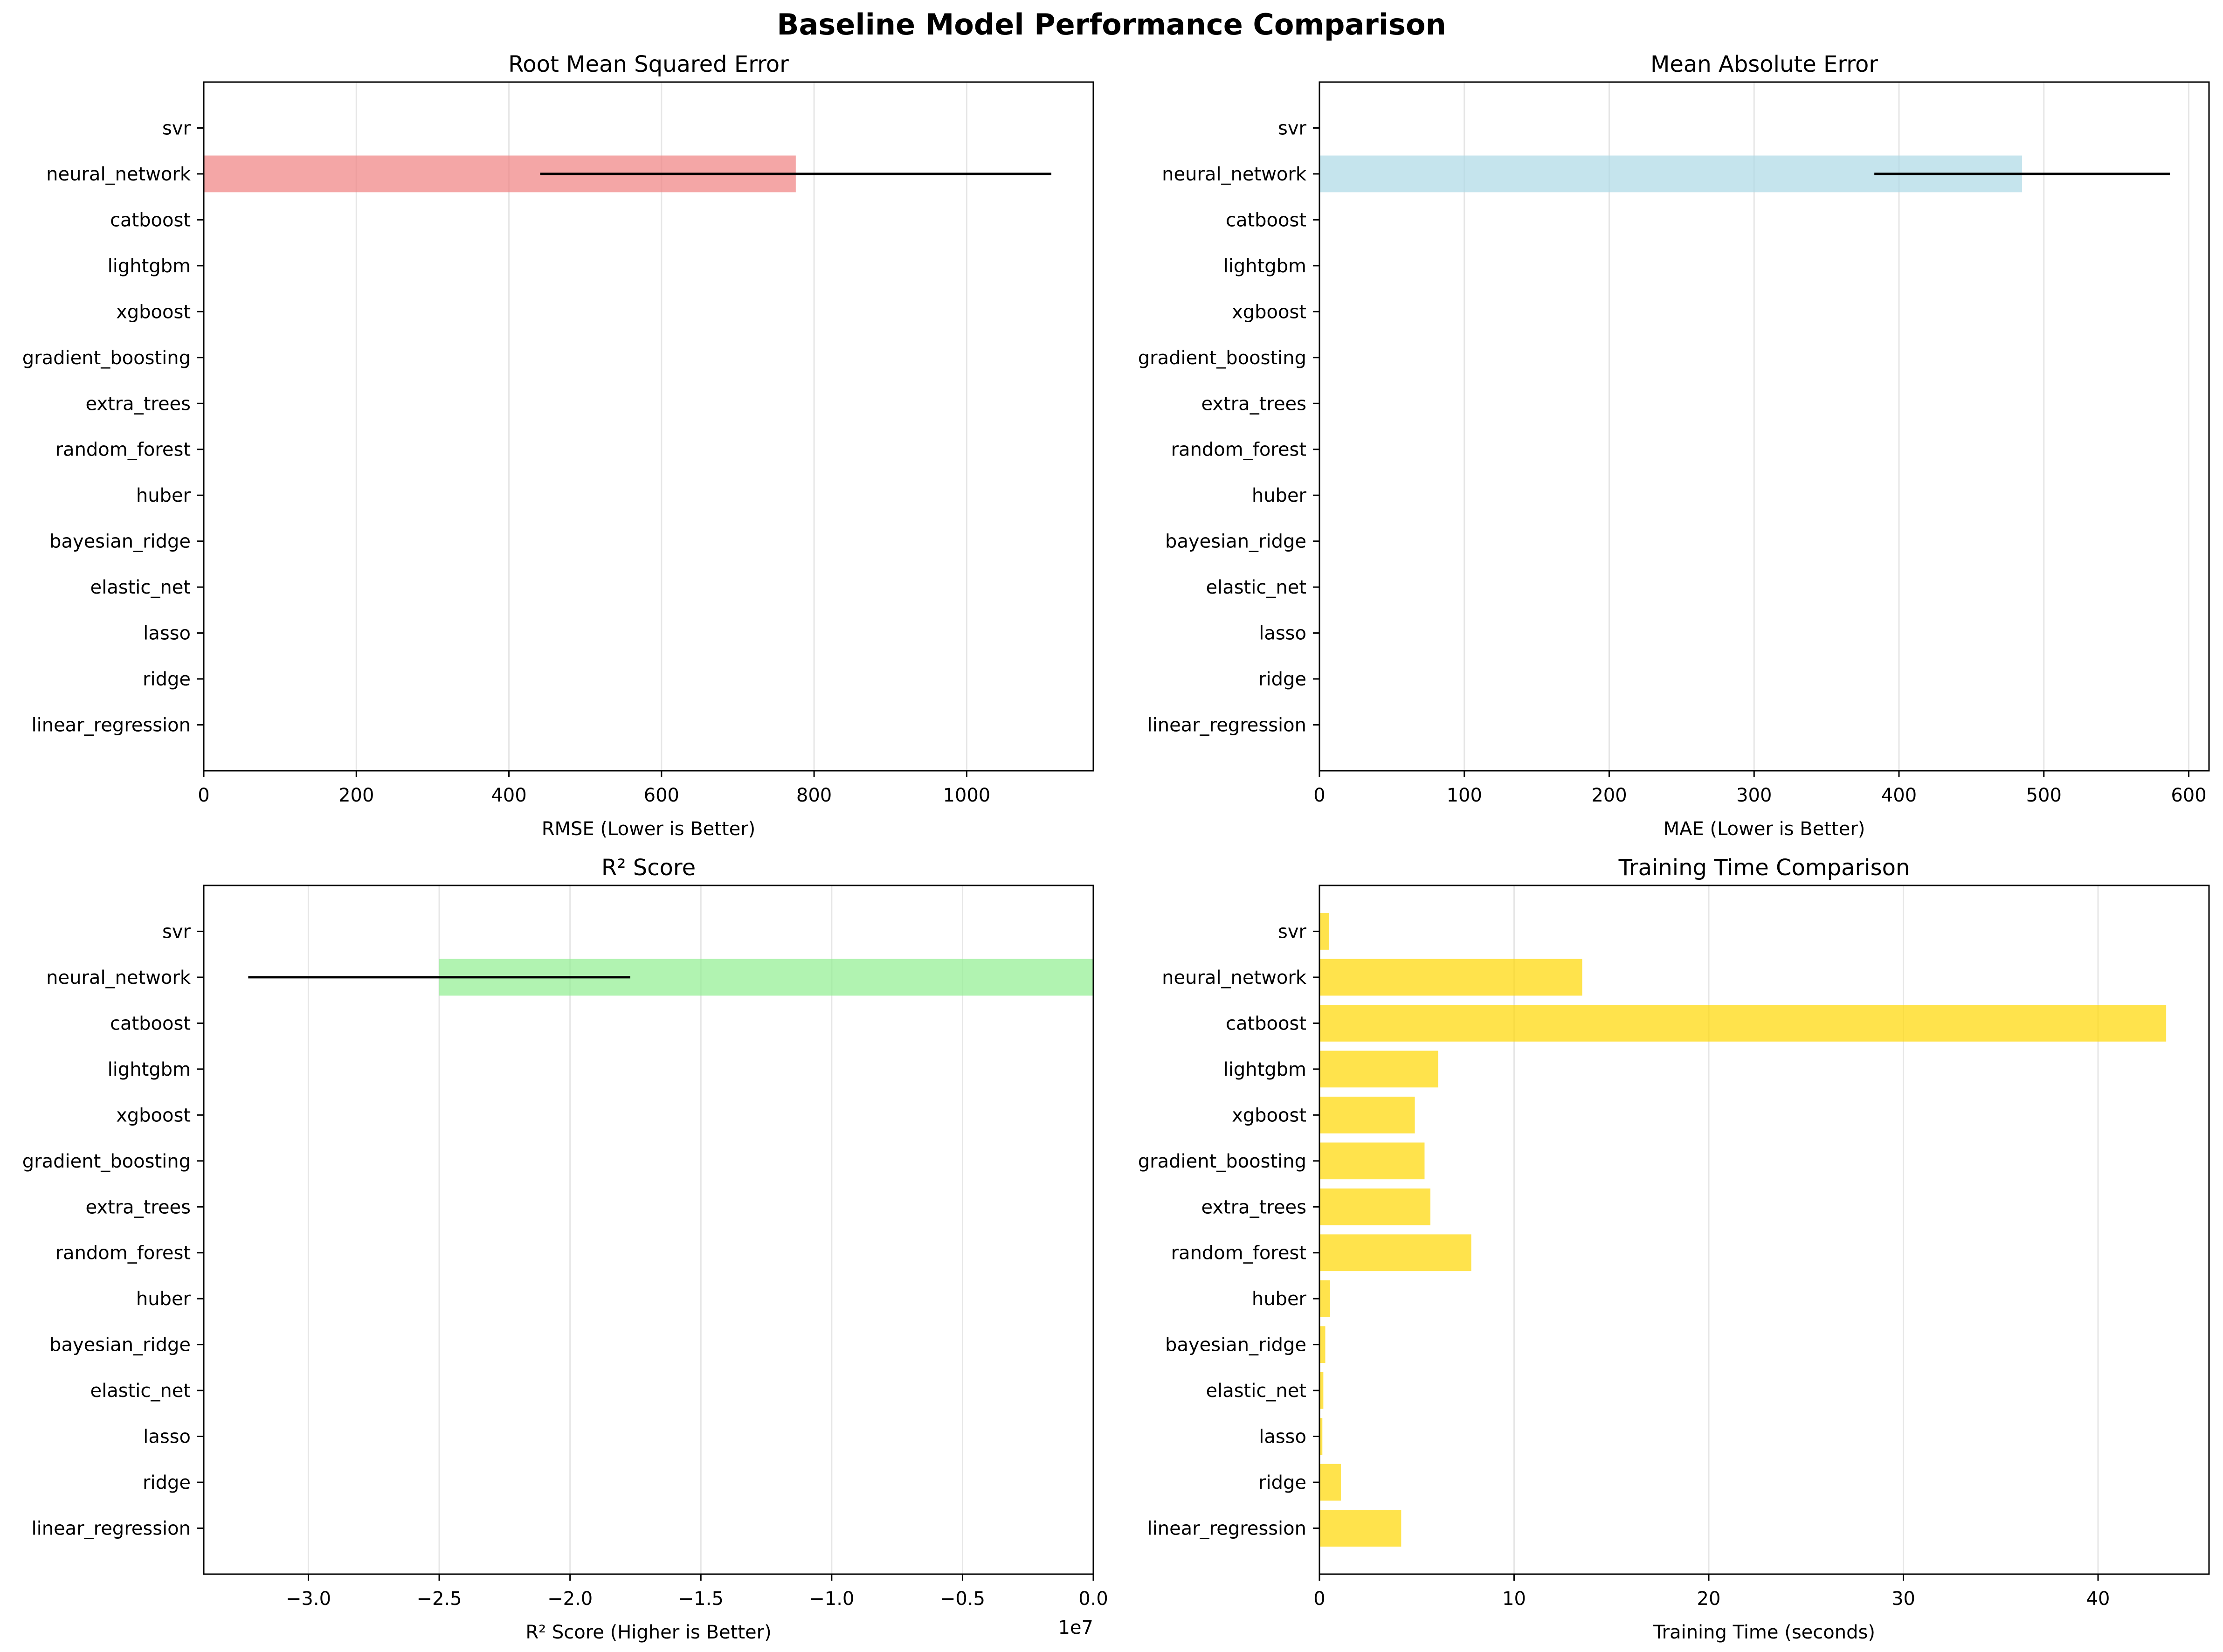 This screenshot has height=1652, width=2223. What do you see at coordinates (1238, 1253) in the screenshot?
I see `time-ytick-label: random_forest` at bounding box center [1238, 1253].